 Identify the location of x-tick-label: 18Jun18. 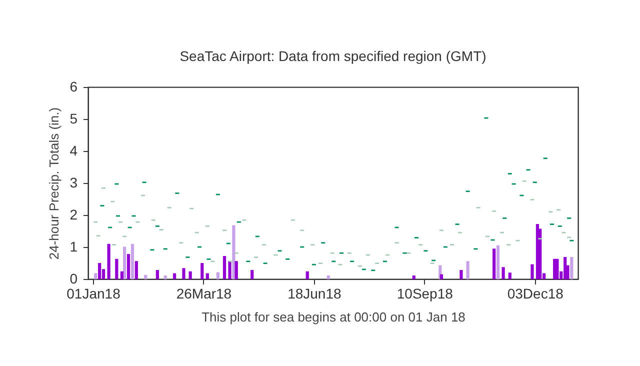
(315, 294).